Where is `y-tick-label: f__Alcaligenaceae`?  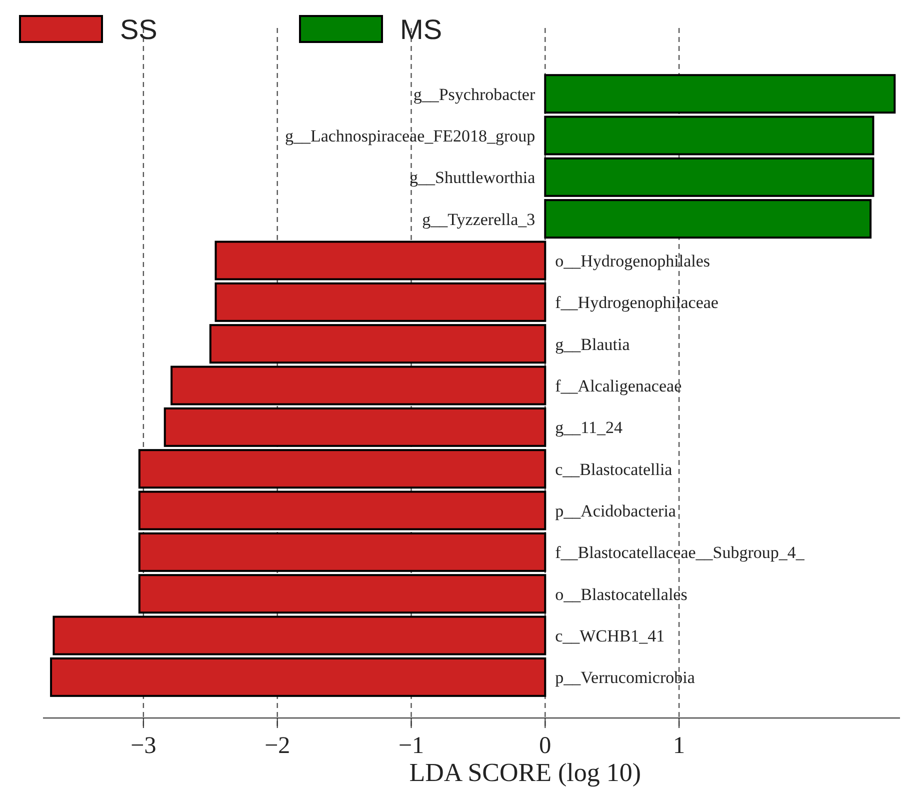 y-tick-label: f__Alcaligenaceae is located at coordinates (618, 386).